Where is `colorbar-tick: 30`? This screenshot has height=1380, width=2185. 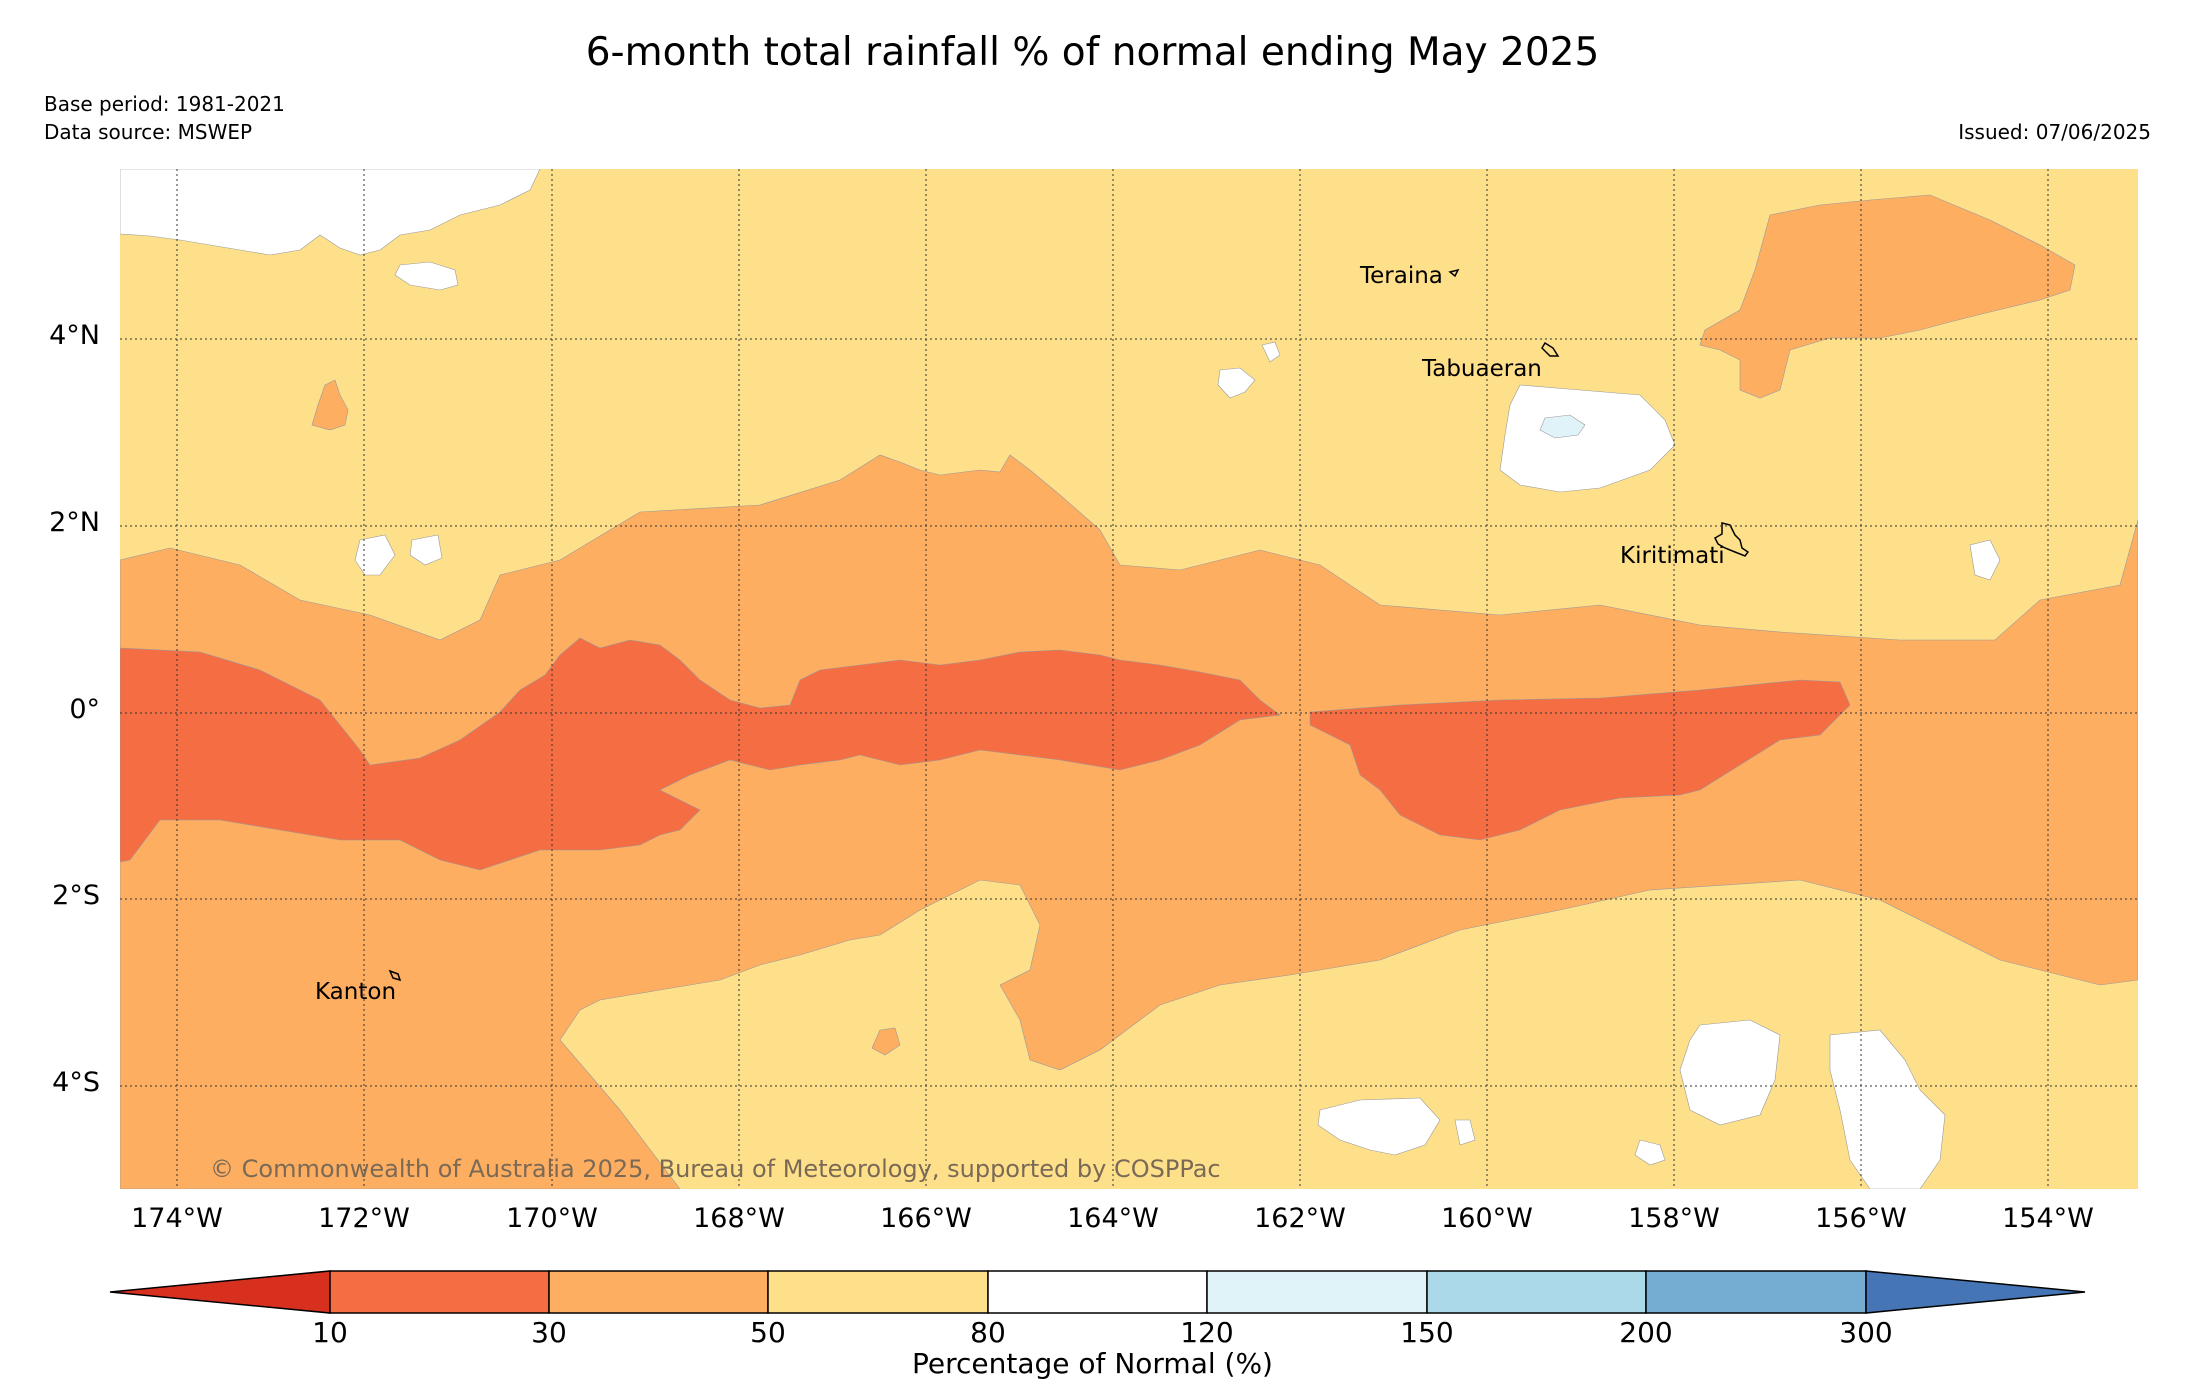
colorbar-tick: 30 is located at coordinates (549, 1332).